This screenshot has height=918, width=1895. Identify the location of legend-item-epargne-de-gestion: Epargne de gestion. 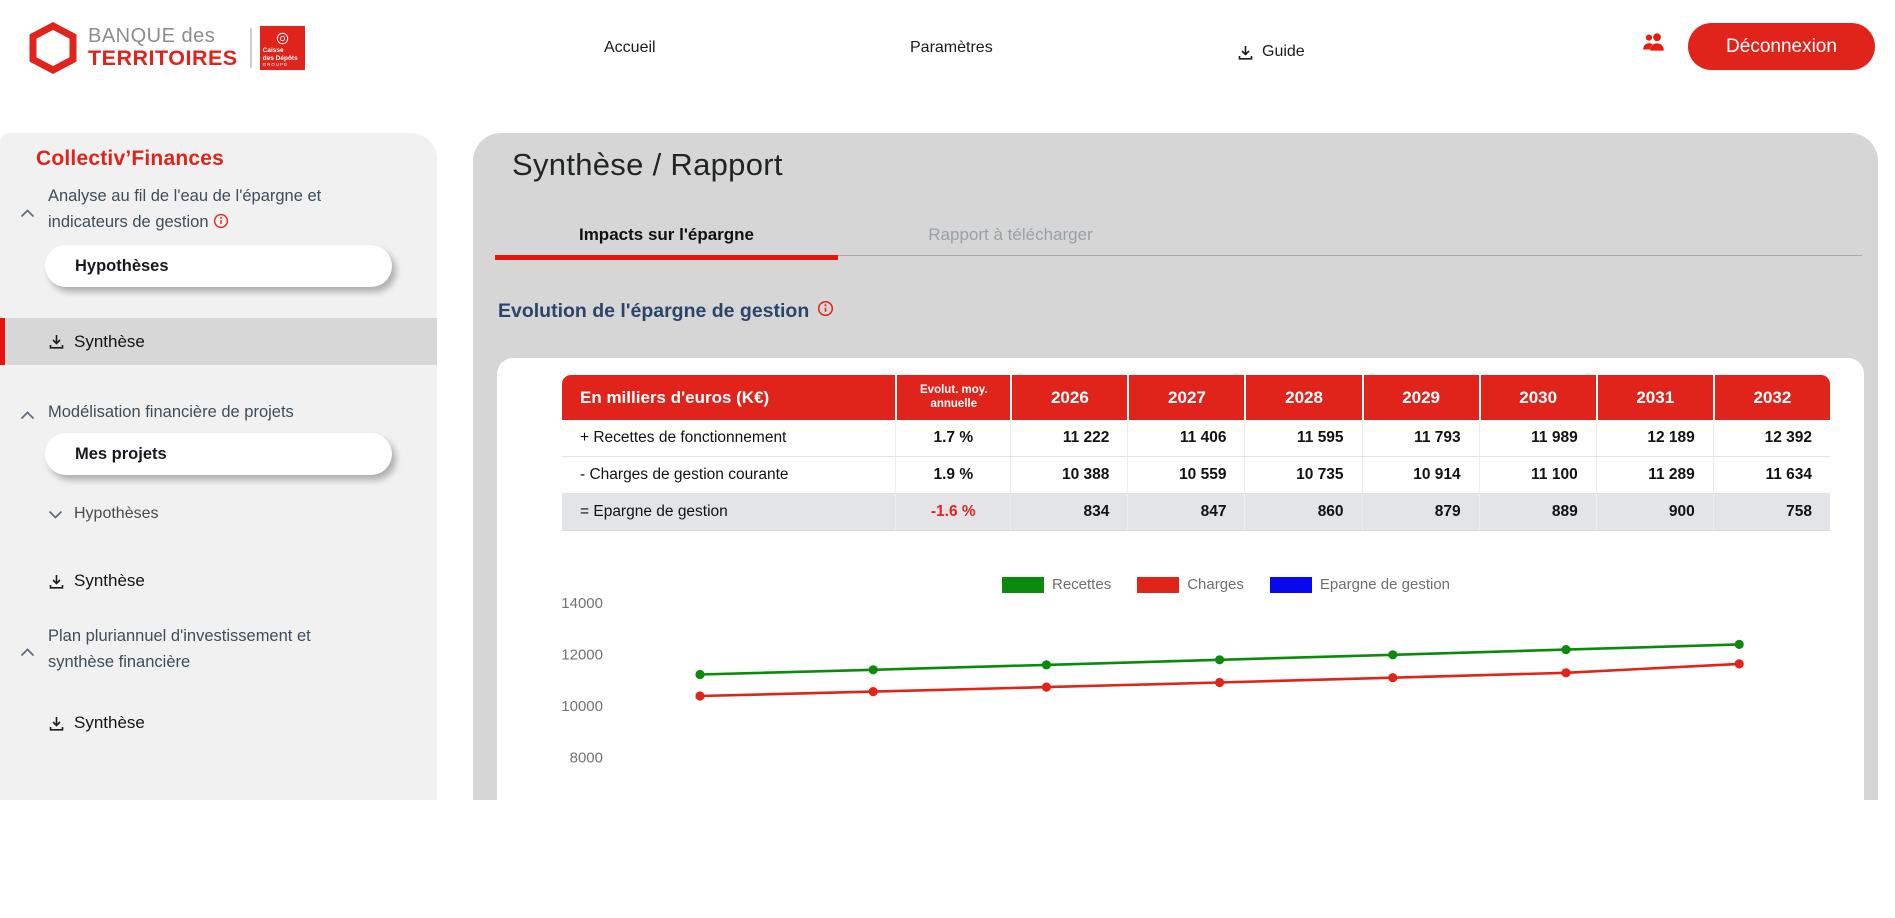
(1360, 584).